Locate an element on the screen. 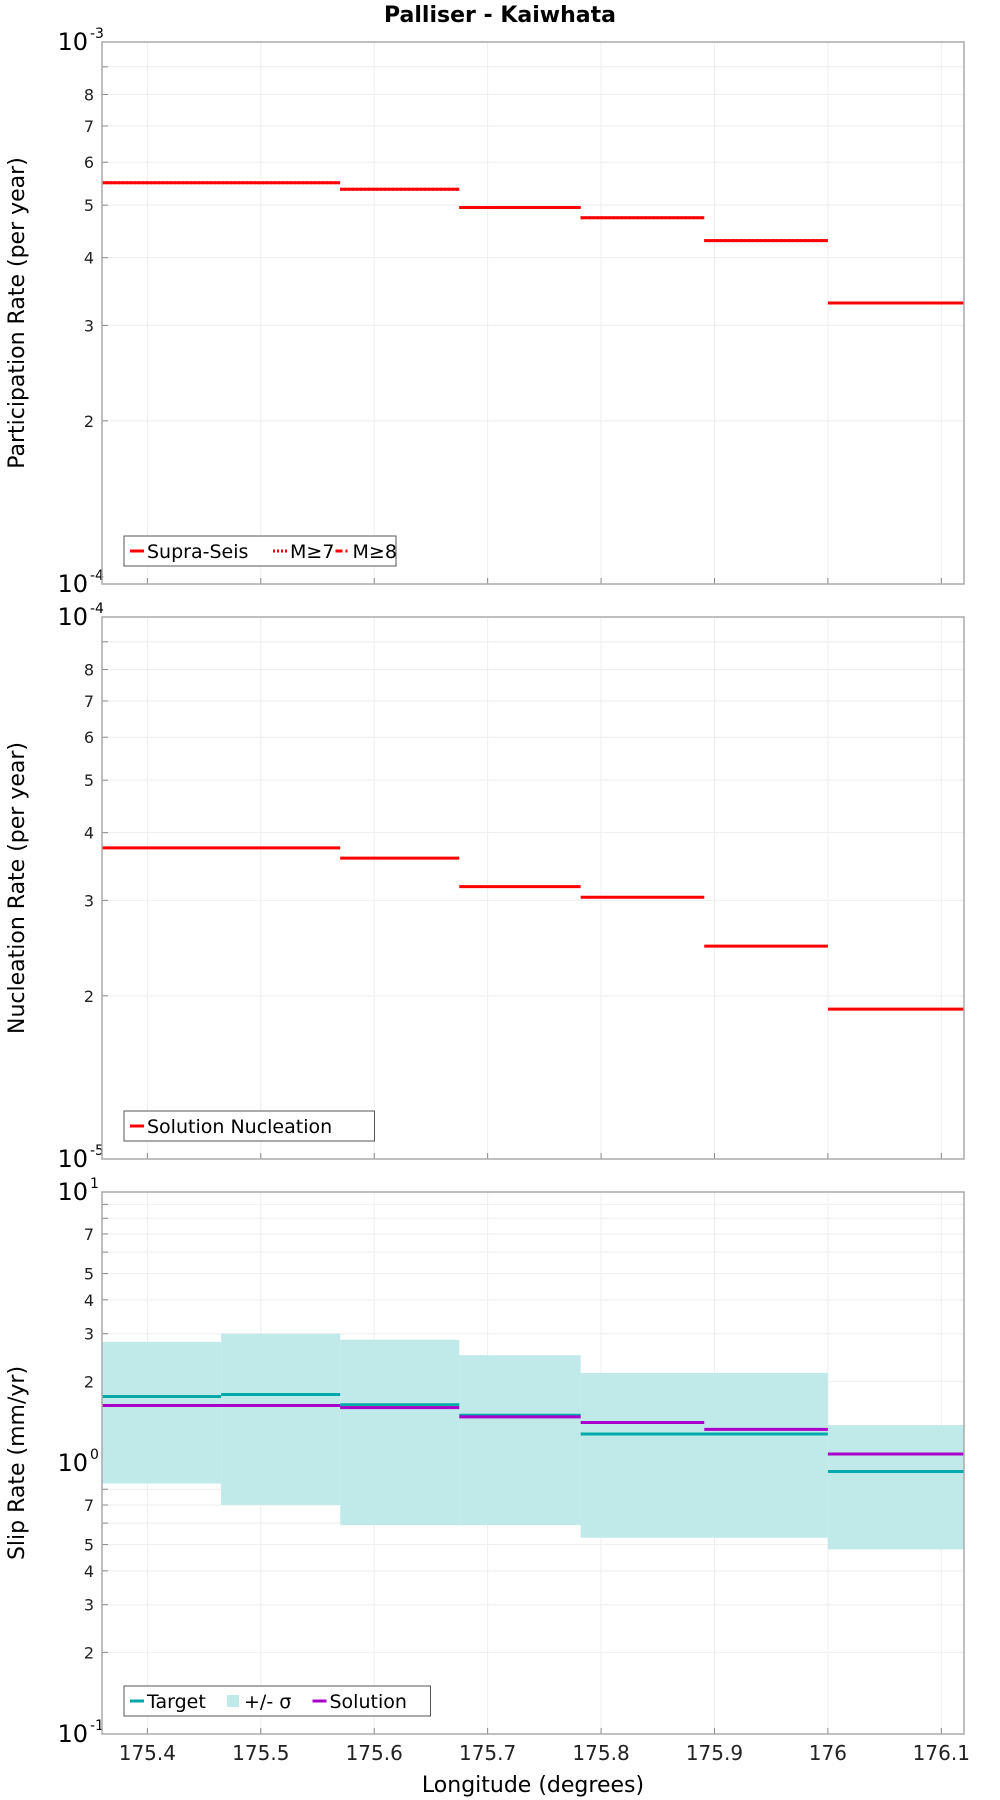 The image size is (1000, 1800). x-tick-label: 175.5 is located at coordinates (260, 1753).